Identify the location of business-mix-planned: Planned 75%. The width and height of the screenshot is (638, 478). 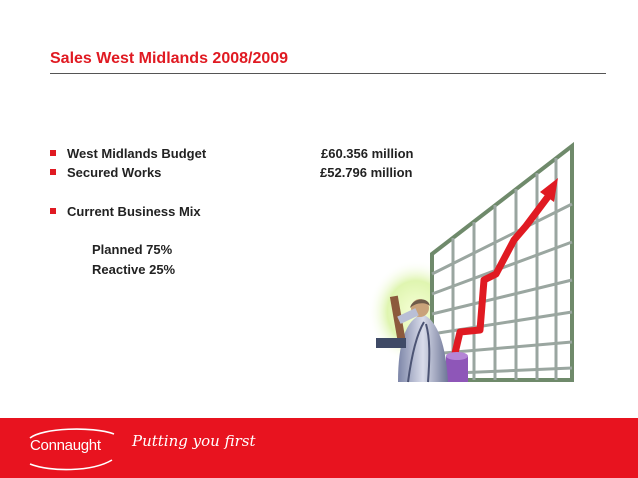
(132, 249).